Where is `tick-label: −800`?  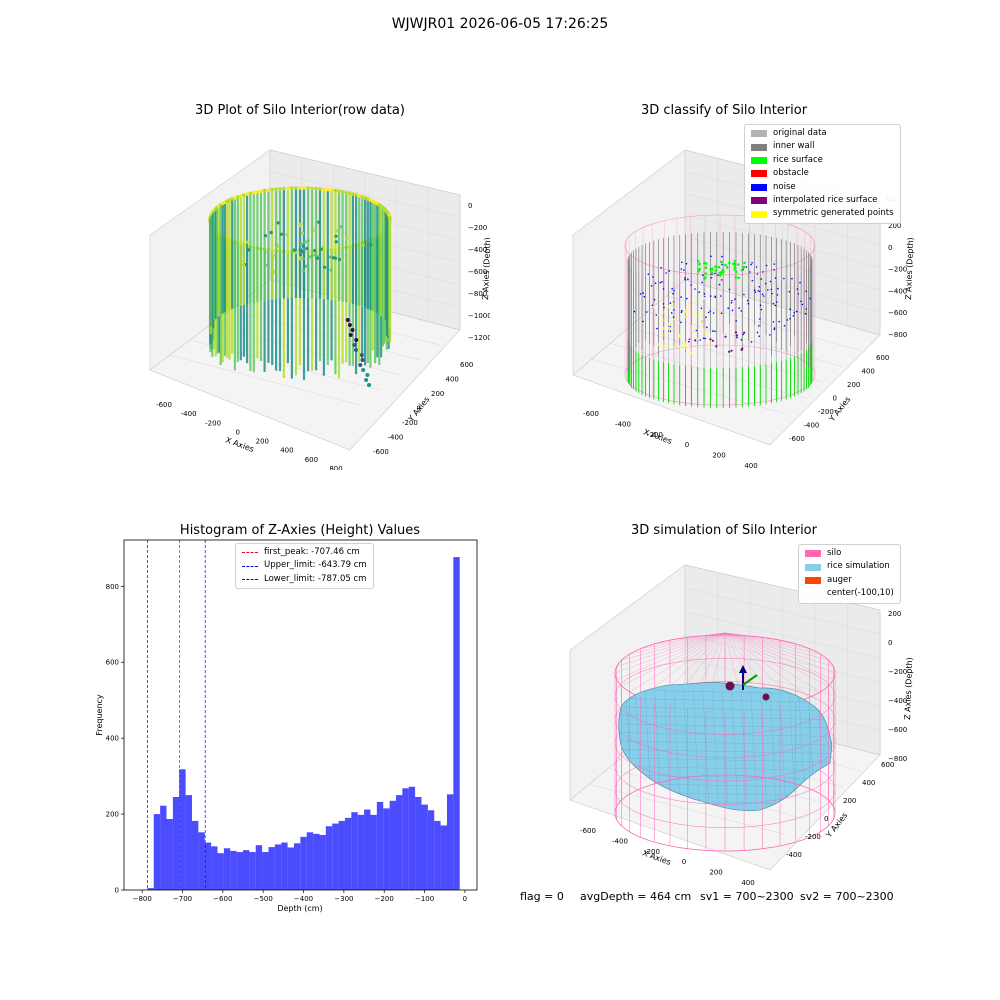 tick-label: −800 is located at coordinates (897, 759).